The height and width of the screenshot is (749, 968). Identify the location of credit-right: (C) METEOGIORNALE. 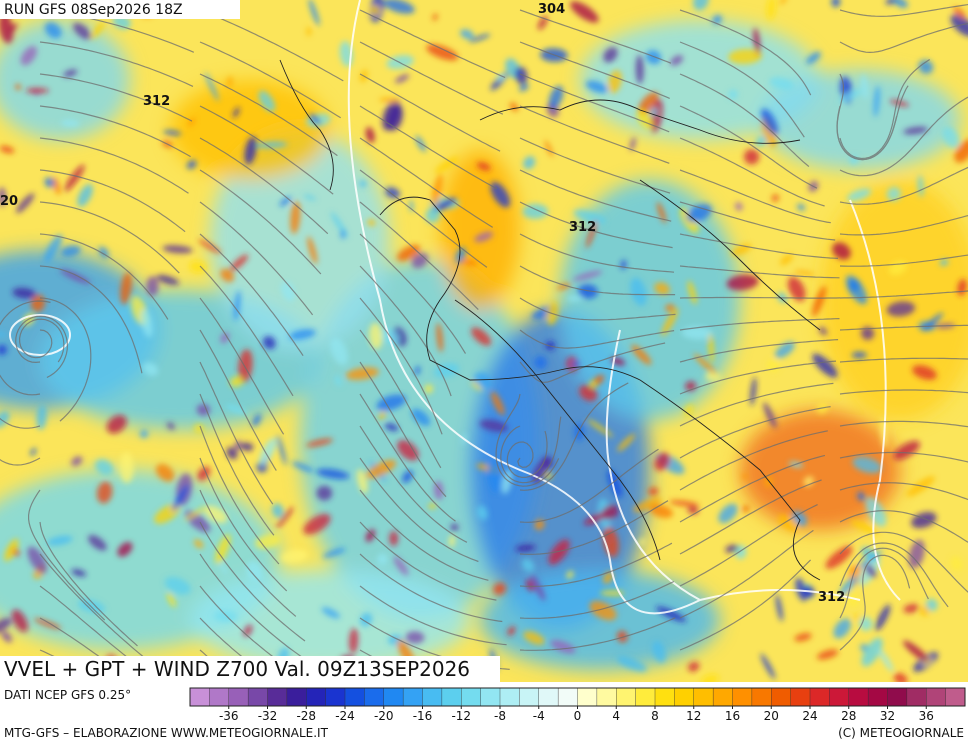
(901, 733).